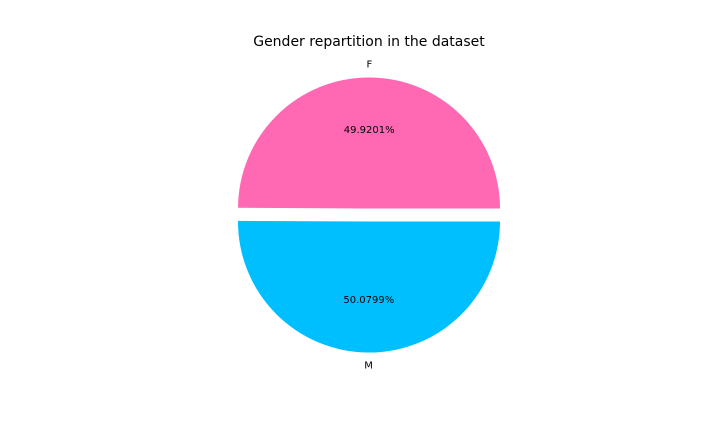  I want to click on pie-slice-m, so click(368, 286).